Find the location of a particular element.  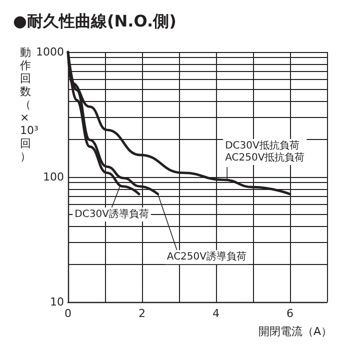

y-tick-label: 1000 is located at coordinates (50, 52).